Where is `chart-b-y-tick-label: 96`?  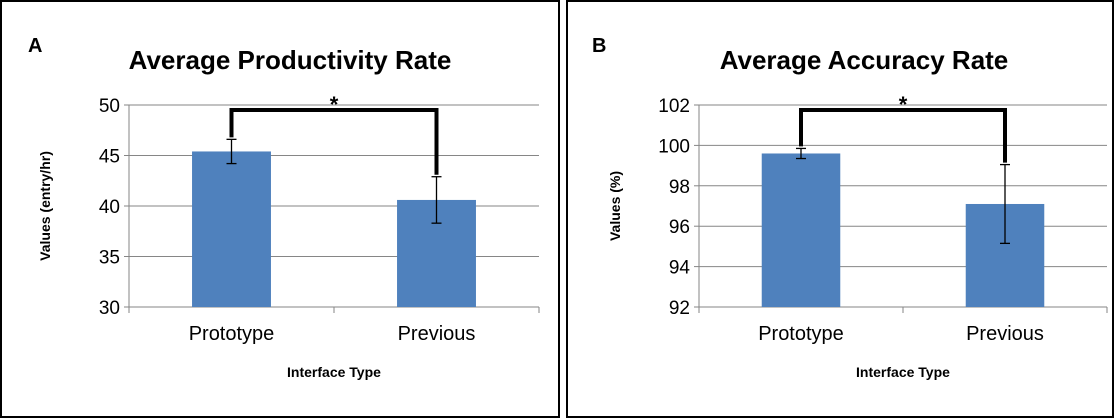 chart-b-y-tick-label: 96 is located at coordinates (679, 227).